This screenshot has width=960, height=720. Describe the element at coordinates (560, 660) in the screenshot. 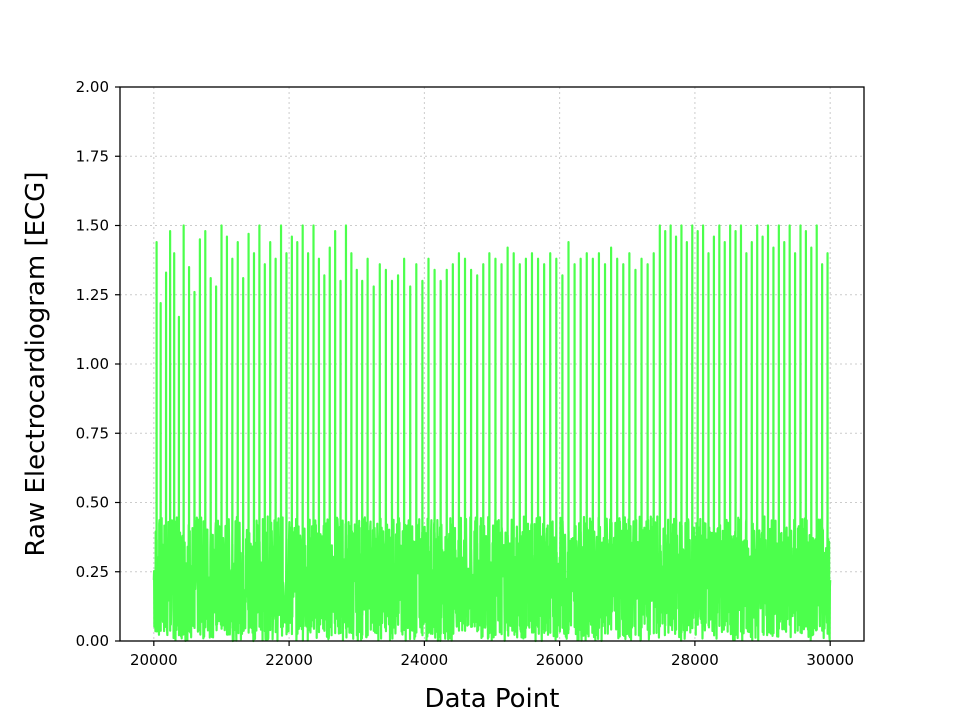

I see `x-tick-label: 26000` at that location.